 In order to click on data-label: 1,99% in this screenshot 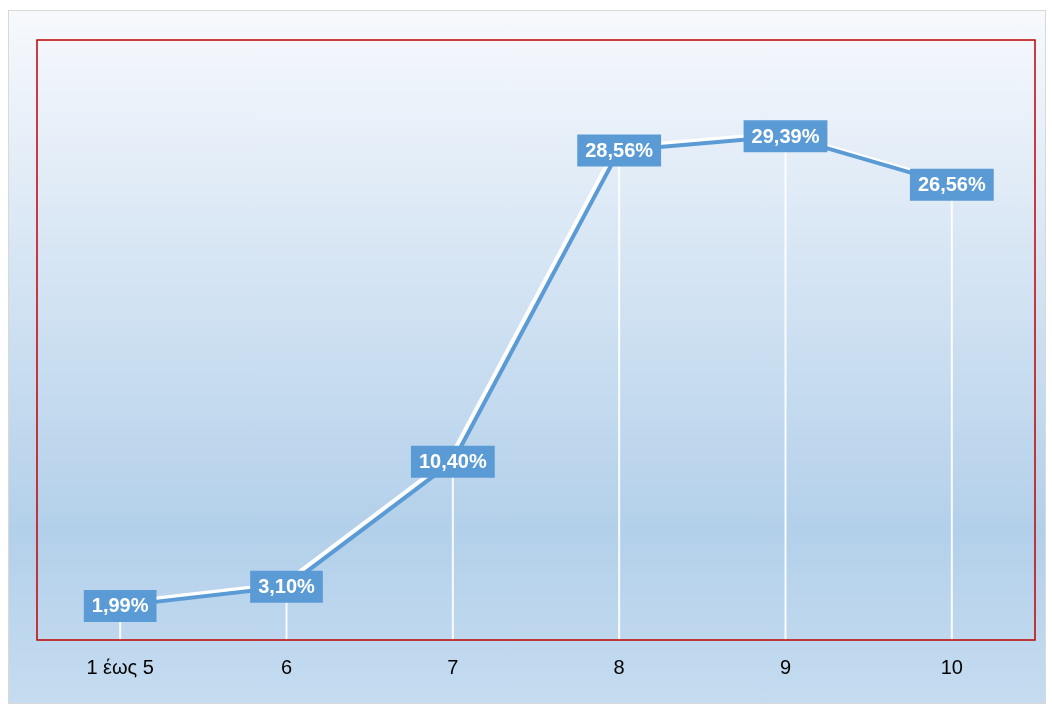, I will do `click(120, 605)`.